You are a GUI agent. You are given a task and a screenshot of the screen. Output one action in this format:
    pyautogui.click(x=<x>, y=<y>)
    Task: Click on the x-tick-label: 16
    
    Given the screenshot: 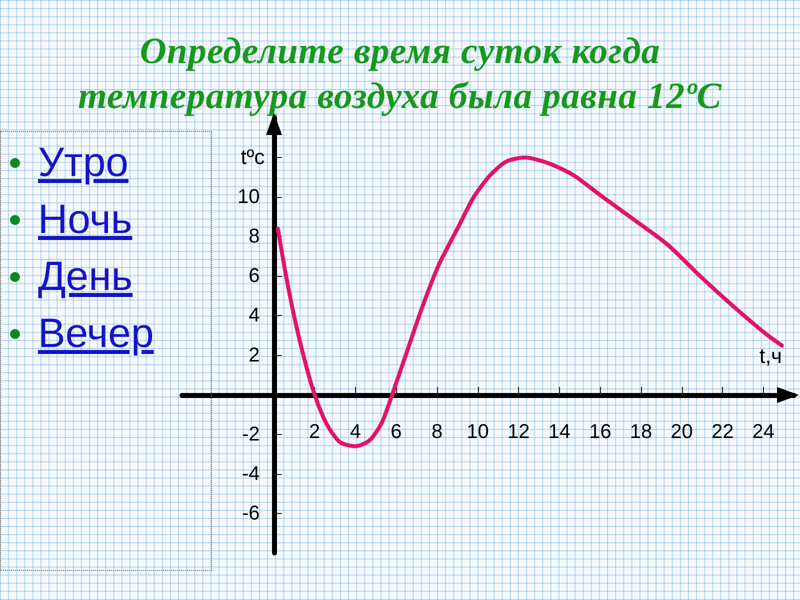 What is the action you would take?
    pyautogui.click(x=600, y=432)
    